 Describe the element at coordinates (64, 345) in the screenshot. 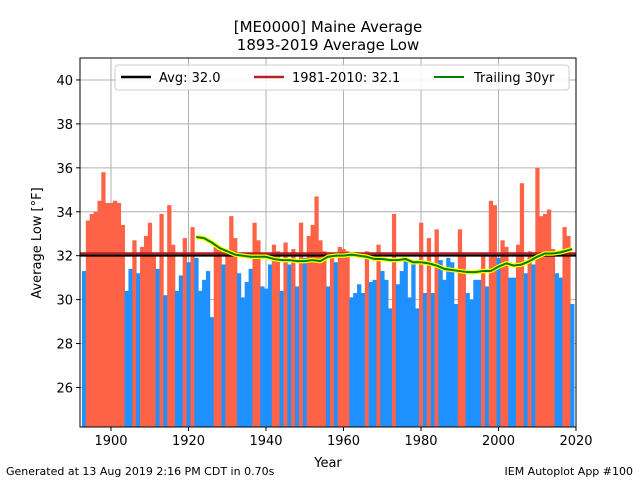

I see `y-tick-label: 28` at that location.